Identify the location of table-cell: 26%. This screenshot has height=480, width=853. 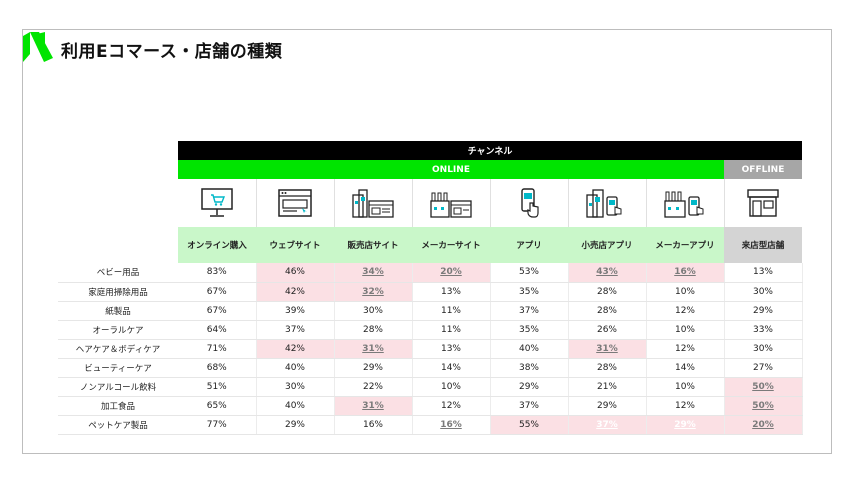
(607, 330).